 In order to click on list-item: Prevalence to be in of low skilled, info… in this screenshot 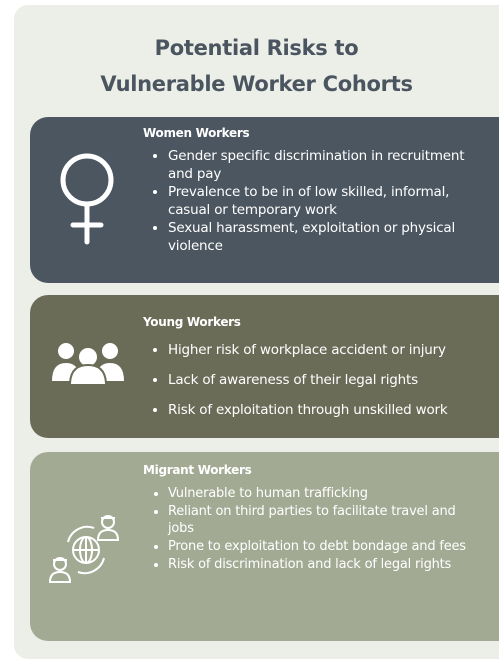, I will do `click(318, 201)`.